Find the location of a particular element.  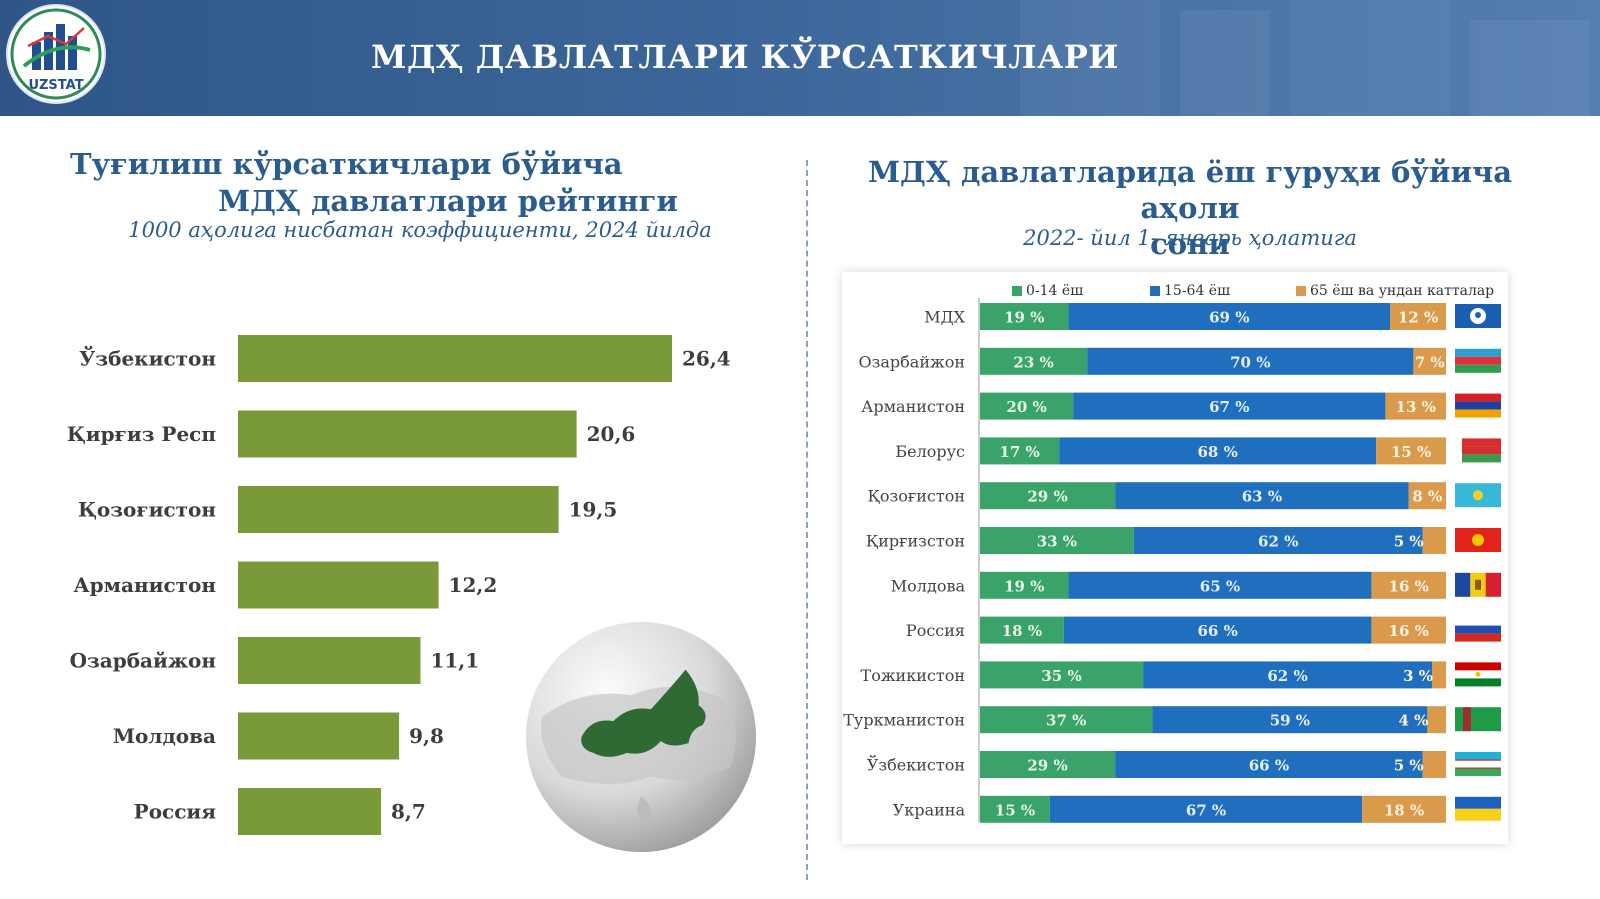

country-label-қирғизстон: Қирғизстон is located at coordinates (915, 541).